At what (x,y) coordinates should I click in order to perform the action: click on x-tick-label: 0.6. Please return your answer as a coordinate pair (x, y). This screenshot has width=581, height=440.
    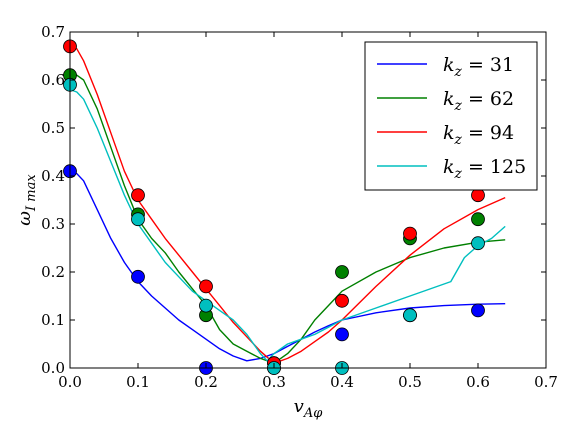
    Looking at the image, I should click on (478, 382).